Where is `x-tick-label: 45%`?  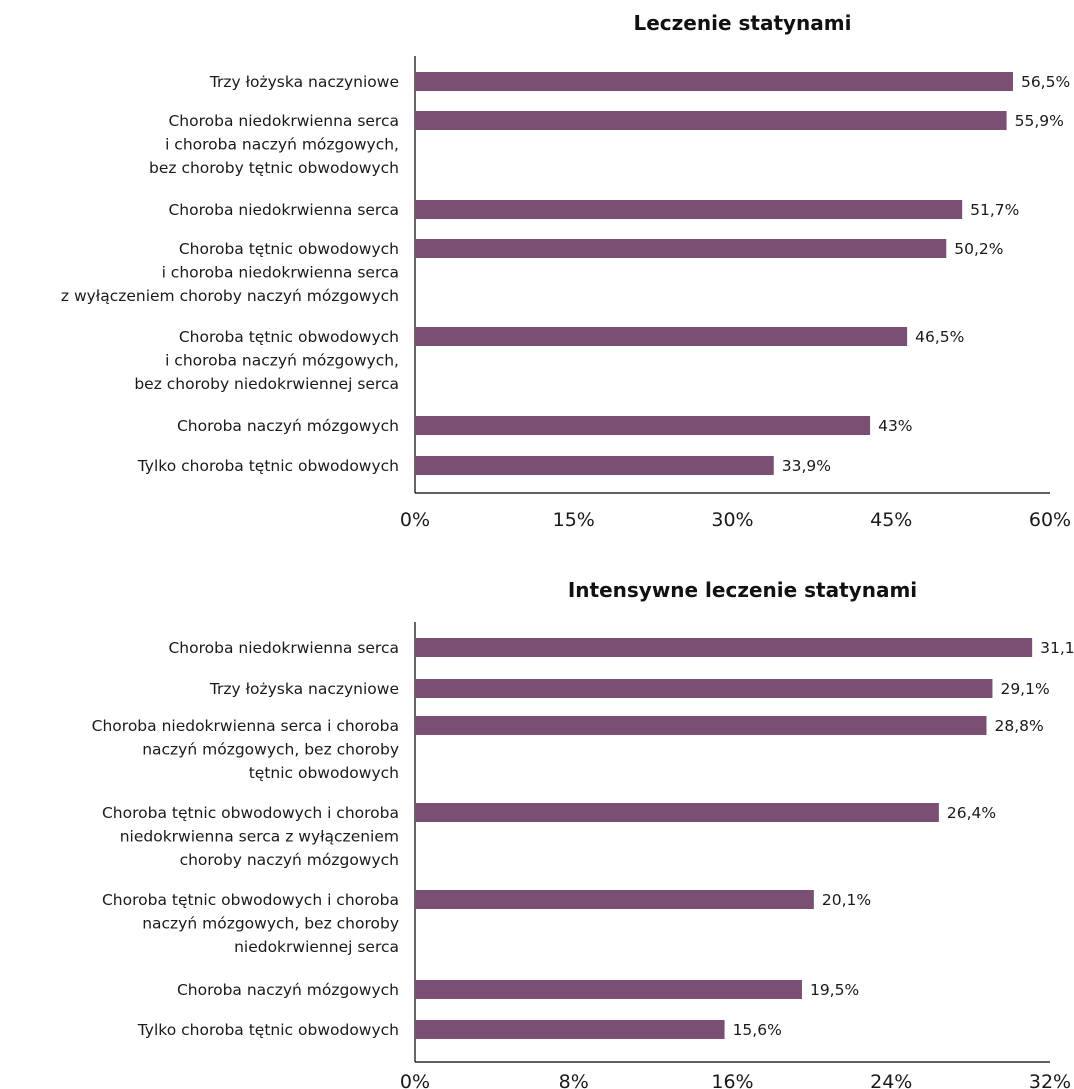 x-tick-label: 45% is located at coordinates (891, 520).